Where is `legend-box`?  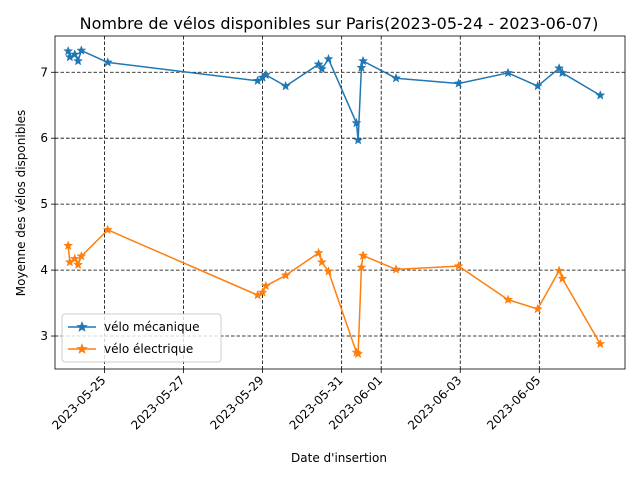
legend-box is located at coordinates (141, 338).